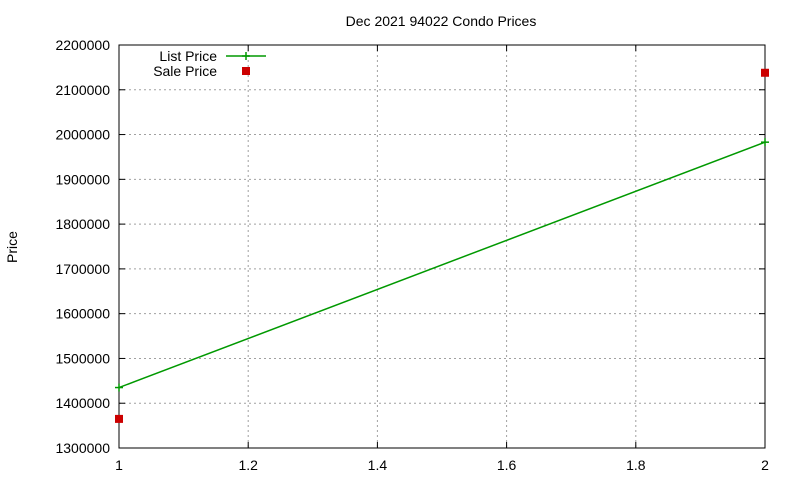  I want to click on chart-title: Dec 2021 94022 Condo Prices, so click(441, 21).